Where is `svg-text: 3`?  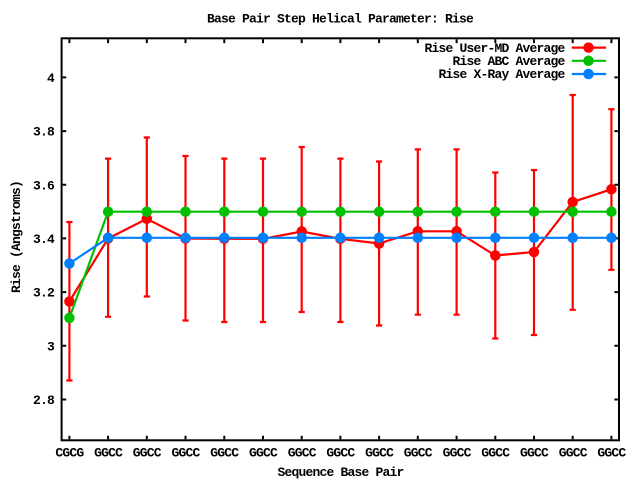 svg-text: 3 is located at coordinates (51, 346).